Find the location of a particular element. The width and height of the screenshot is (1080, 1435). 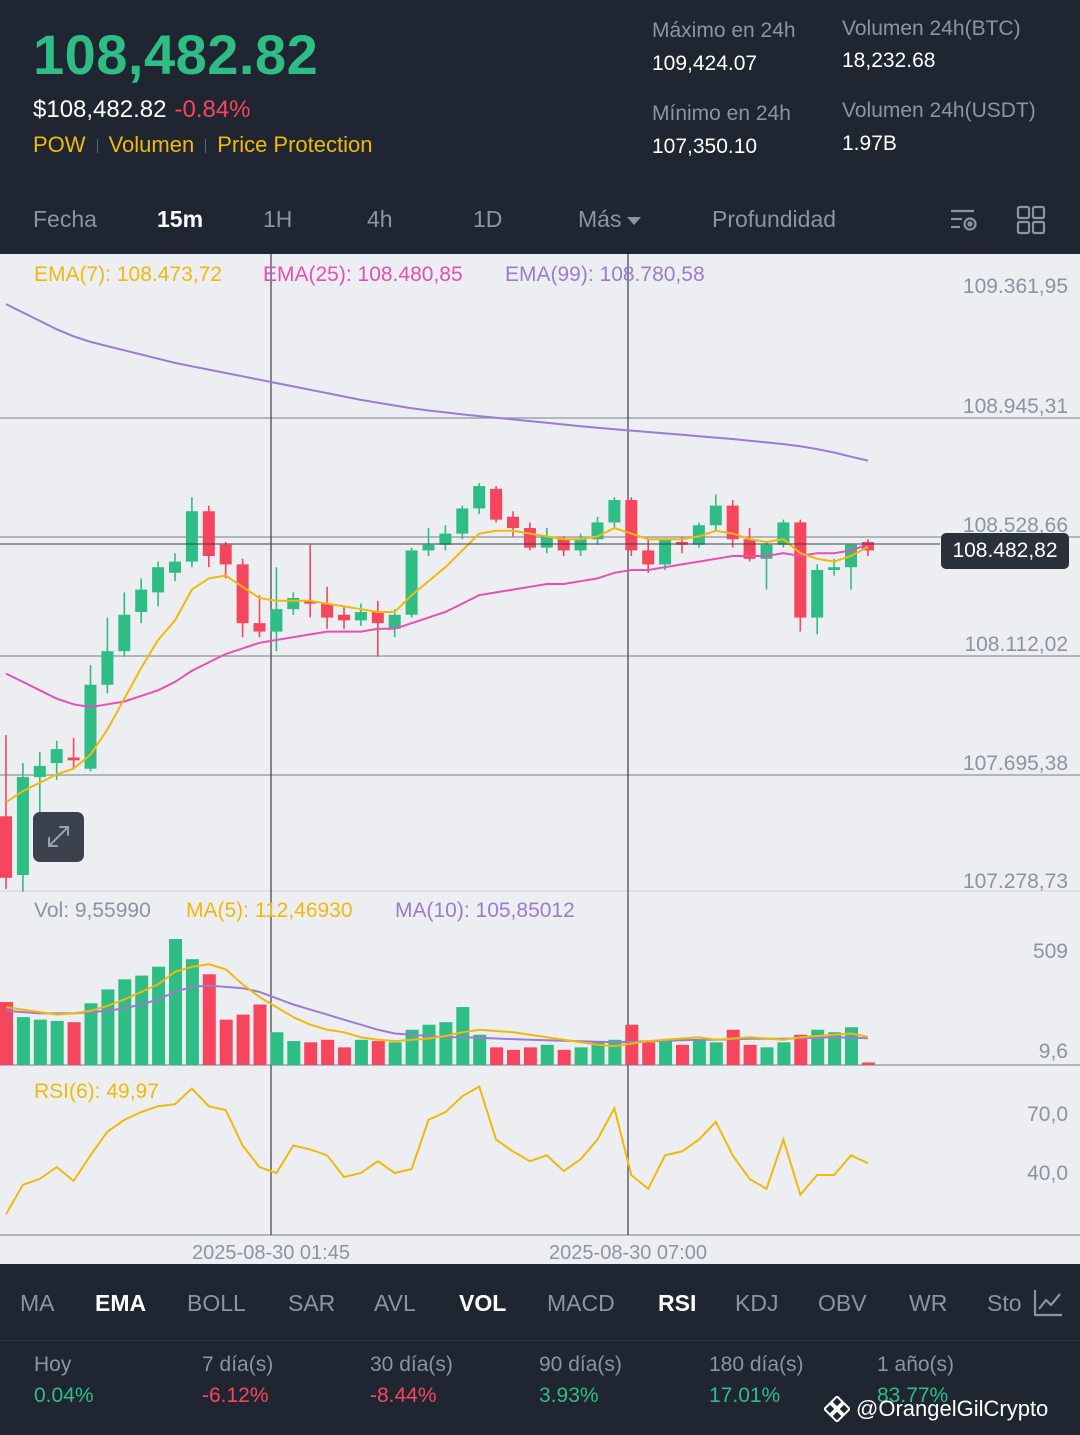

layout-grid-icon is located at coordinates (1031, 220).